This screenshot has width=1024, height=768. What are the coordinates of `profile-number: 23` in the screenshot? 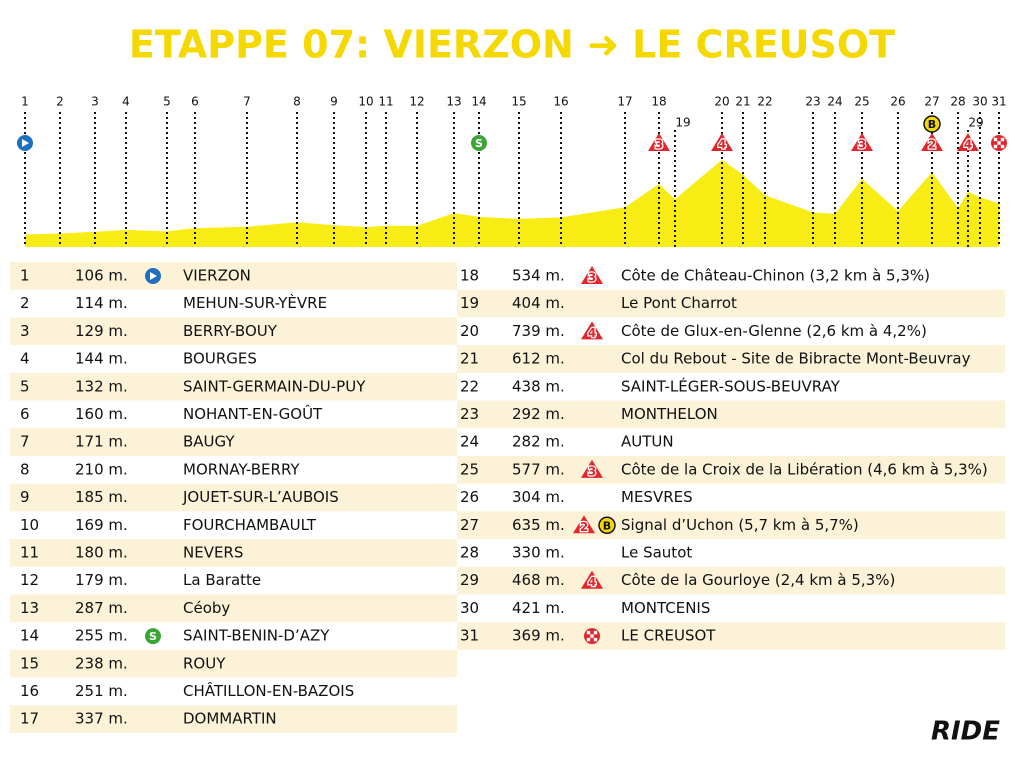 It's located at (812, 102).